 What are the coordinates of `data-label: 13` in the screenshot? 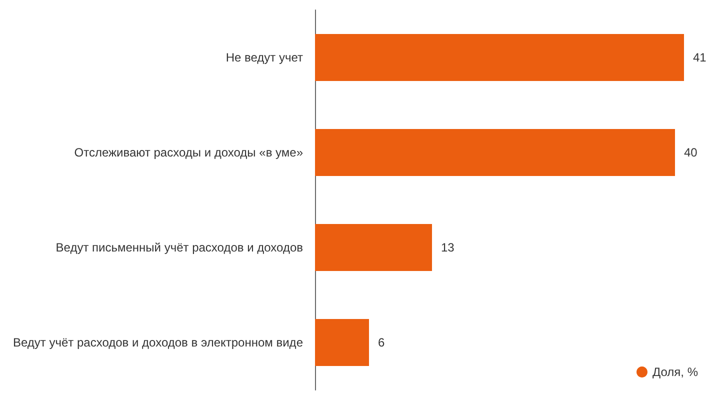 It's located at (448, 247).